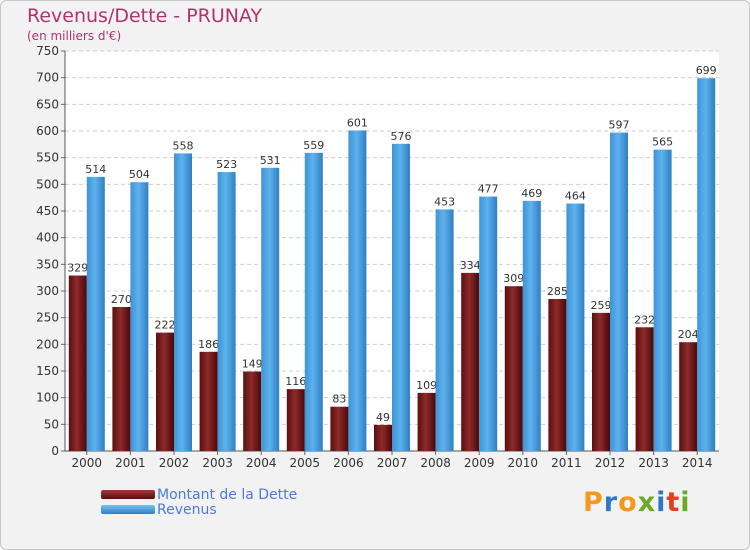 This screenshot has width=750, height=550. What do you see at coordinates (348, 463) in the screenshot?
I see `x-tick-label: 2006` at bounding box center [348, 463].